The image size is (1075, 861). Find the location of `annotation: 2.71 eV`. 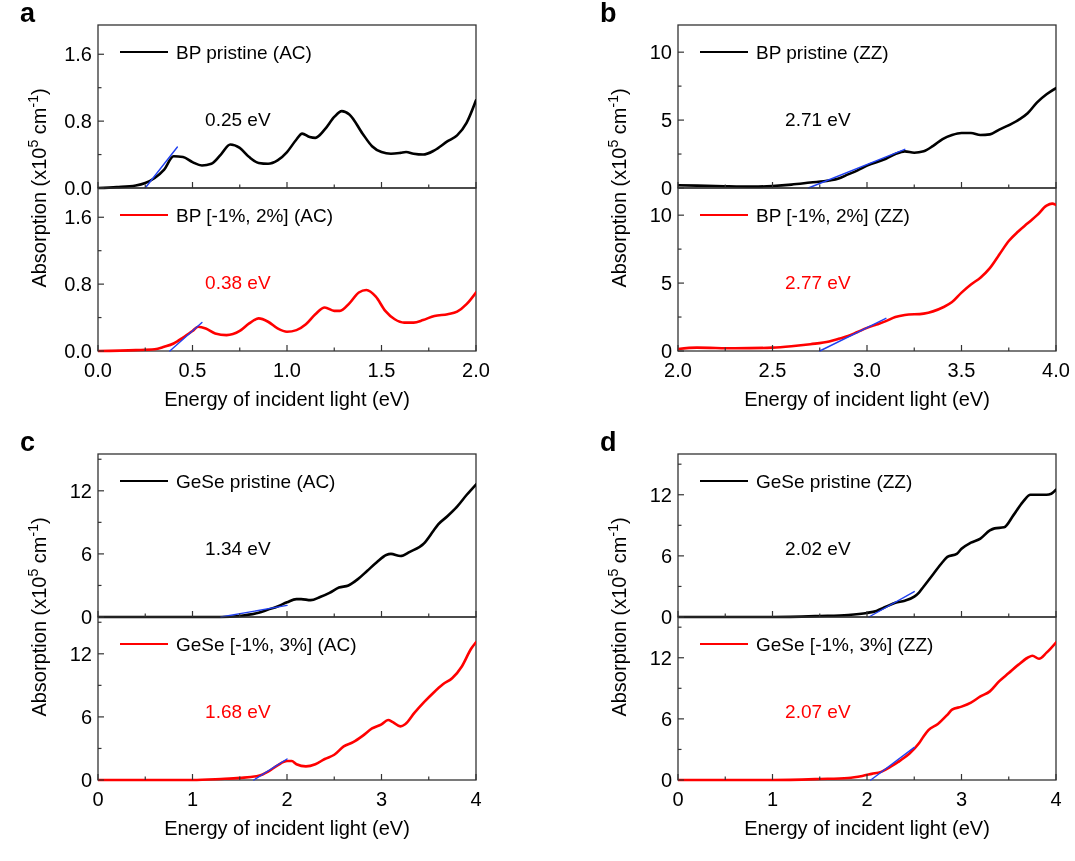

annotation: 2.71 eV is located at coordinates (818, 120).